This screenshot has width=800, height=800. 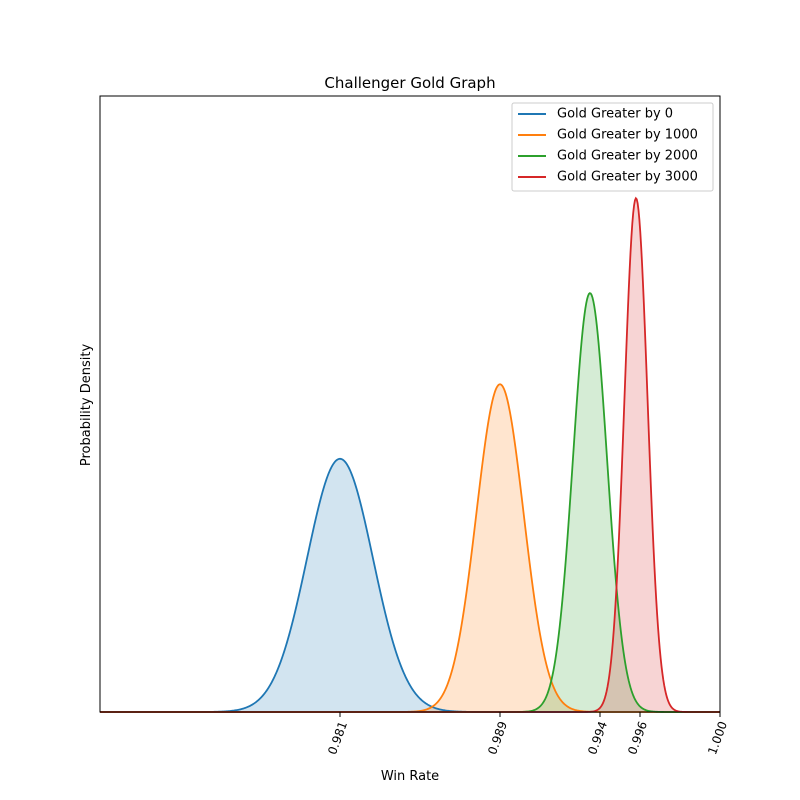 I want to click on legend-box, so click(x=612, y=147).